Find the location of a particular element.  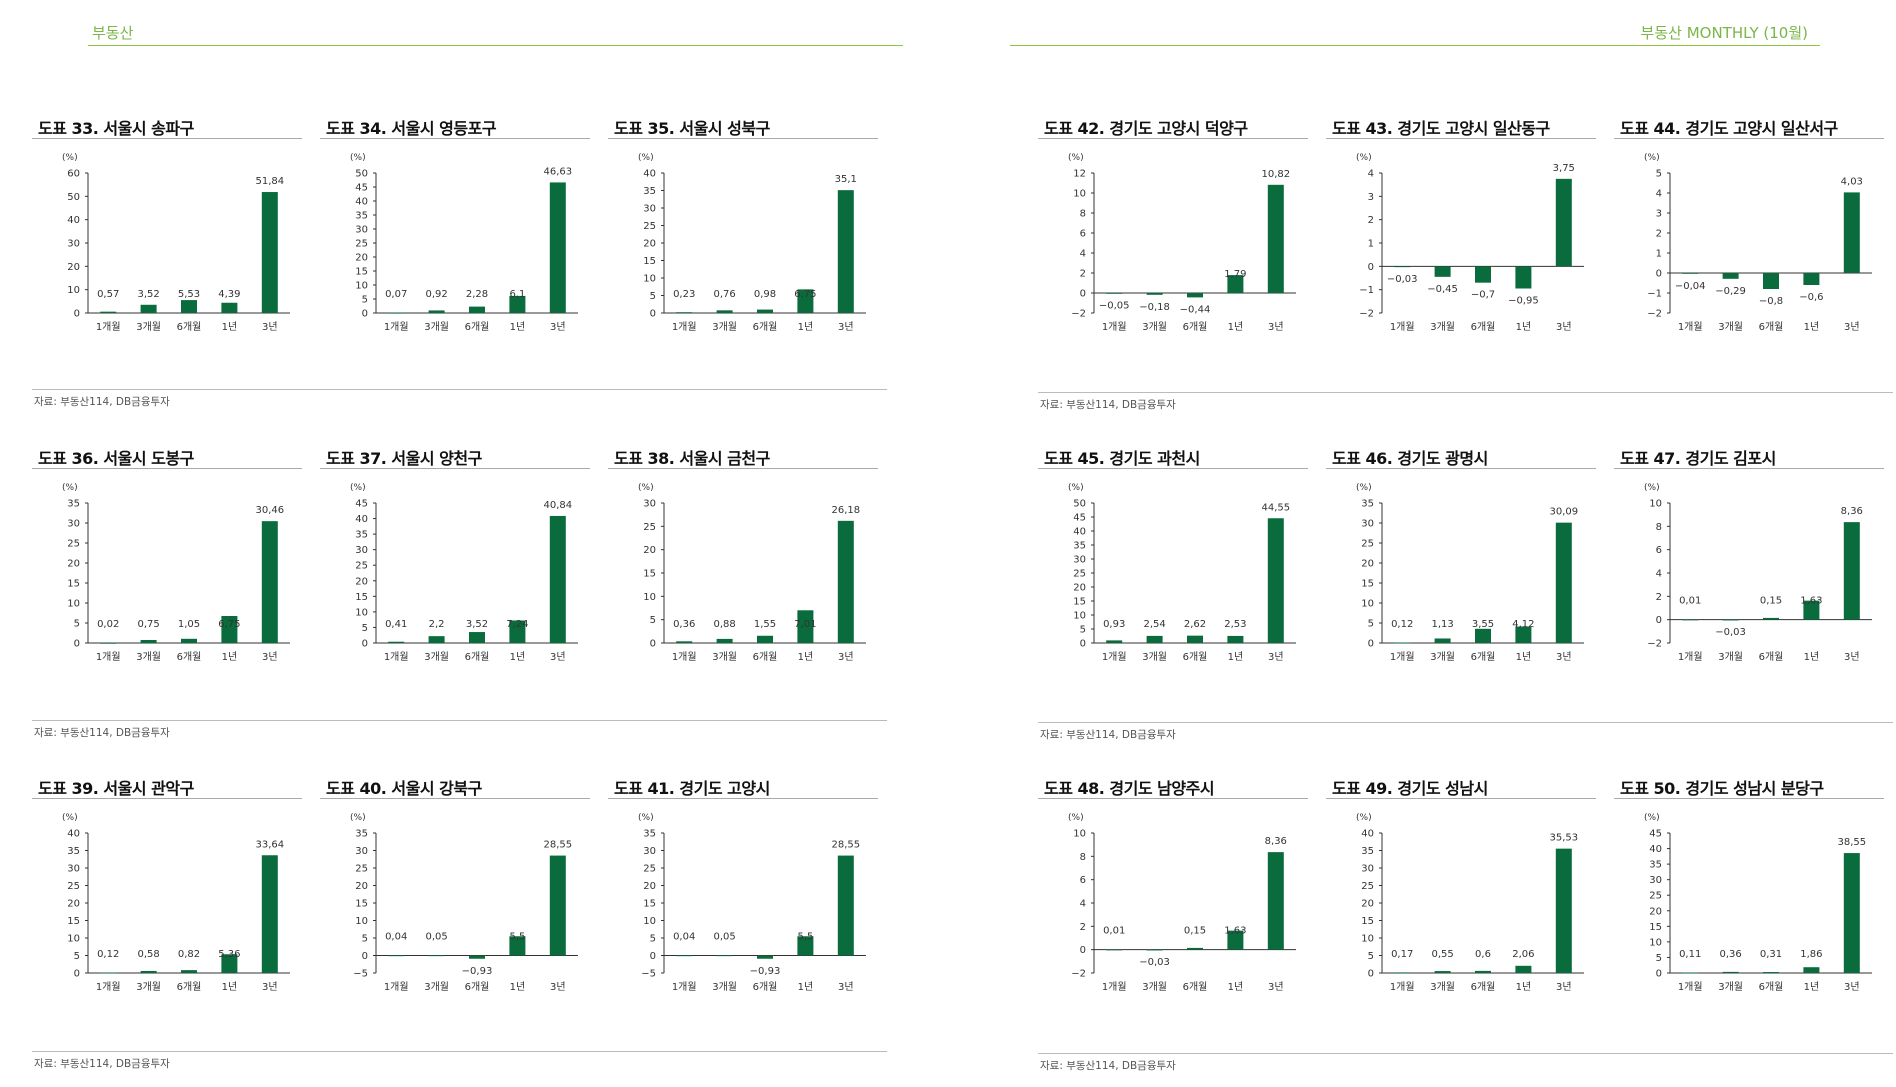

y-tick-label: −5 is located at coordinates (360, 974).